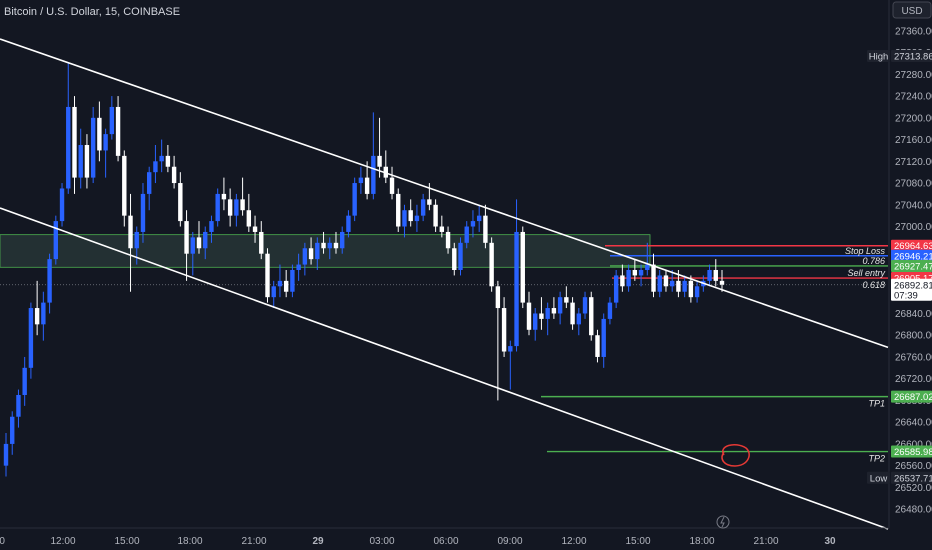  I want to click on price-tag-text: 27313.86, so click(913, 56).